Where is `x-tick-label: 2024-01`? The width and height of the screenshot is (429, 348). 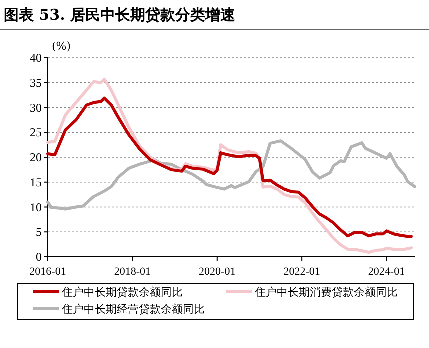 x-tick-label: 2024-01 is located at coordinates (387, 272).